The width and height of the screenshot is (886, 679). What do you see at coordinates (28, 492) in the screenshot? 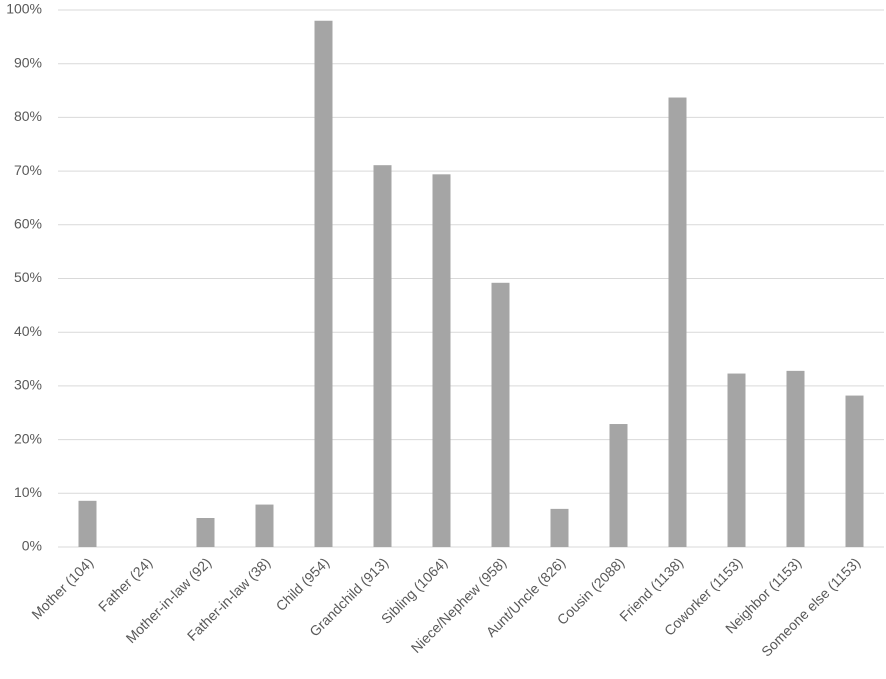
I see `y-tick-label: 10%` at bounding box center [28, 492].